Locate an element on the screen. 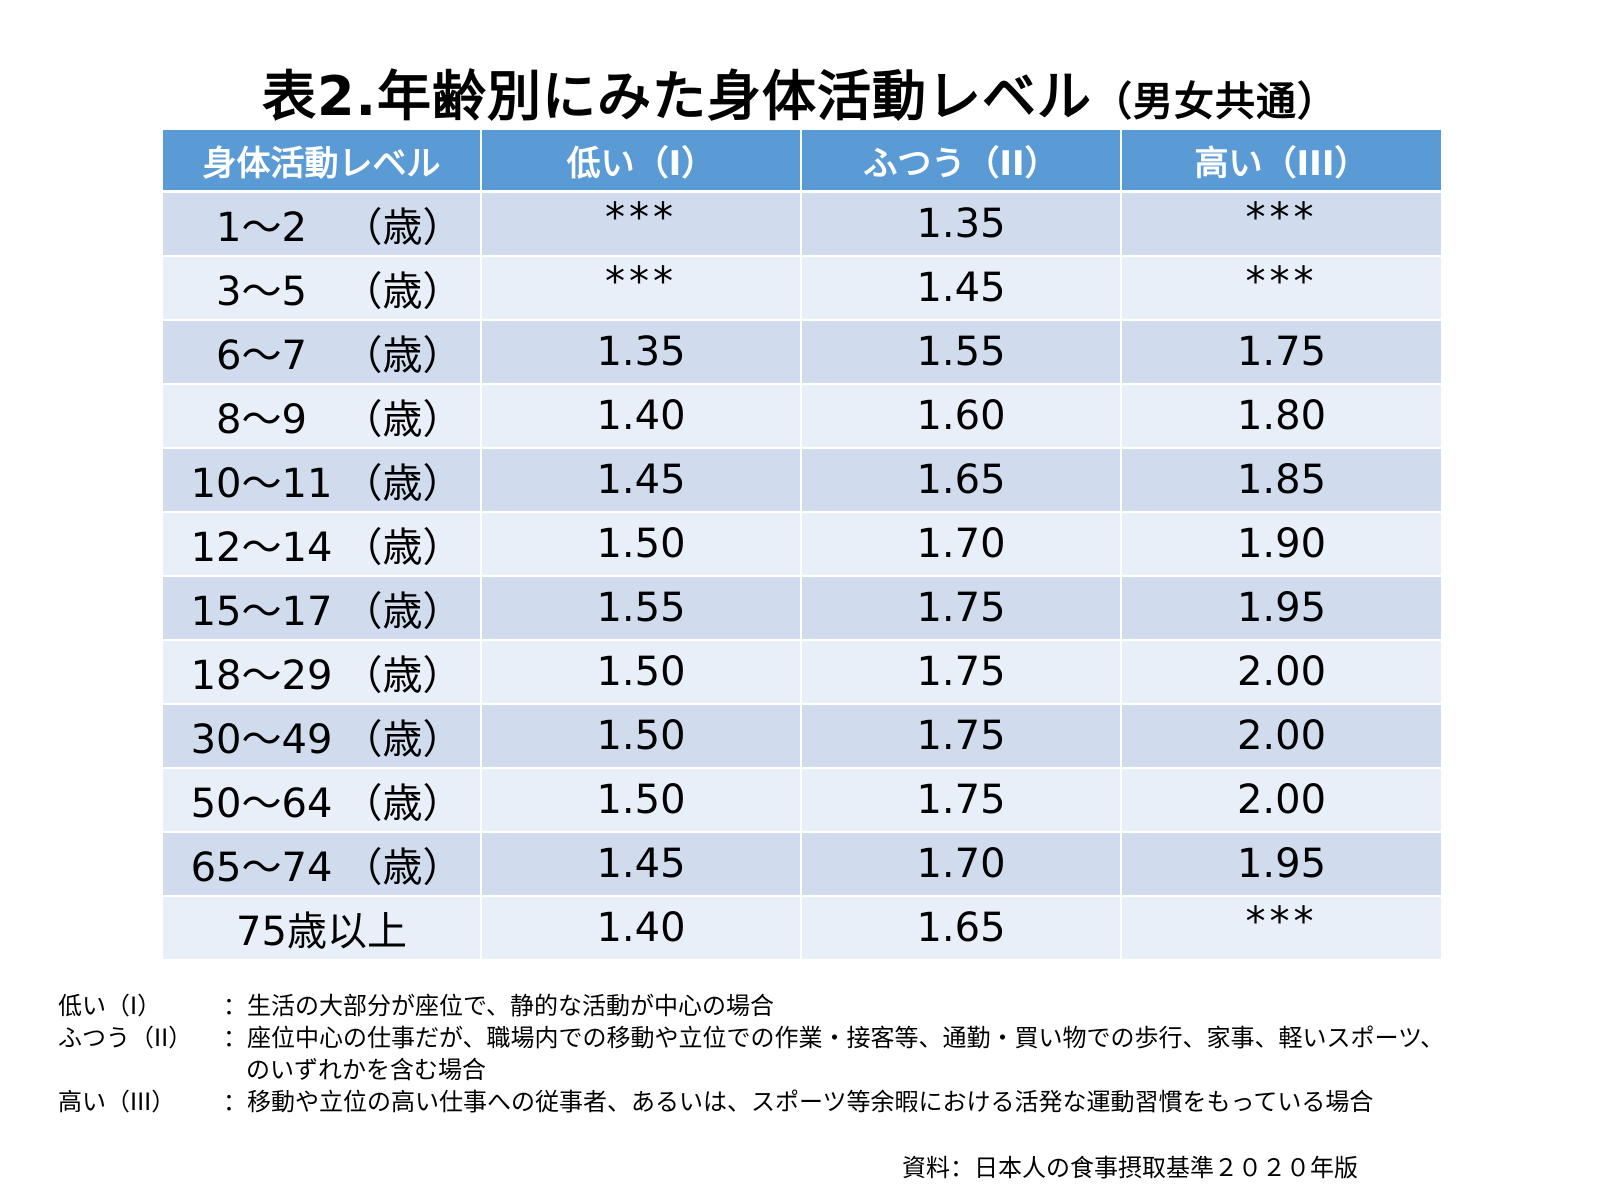 The height and width of the screenshot is (1200, 1600). age-cell: 3～5 （歳） is located at coordinates (322, 288).